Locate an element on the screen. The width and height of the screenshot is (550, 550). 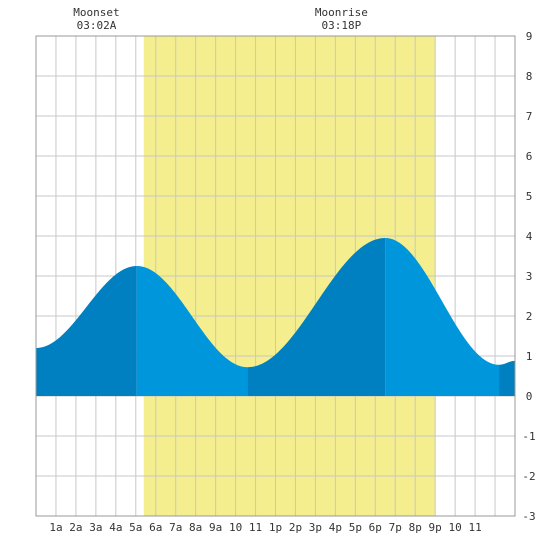
y-tick-label: 7 is located at coordinates (529, 116).